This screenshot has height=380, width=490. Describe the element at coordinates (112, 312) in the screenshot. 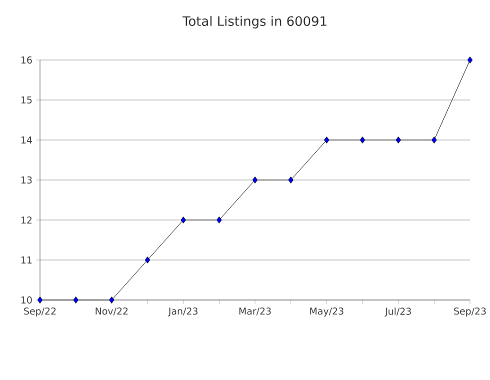

I see `x-tick-label: Nov/22` at that location.